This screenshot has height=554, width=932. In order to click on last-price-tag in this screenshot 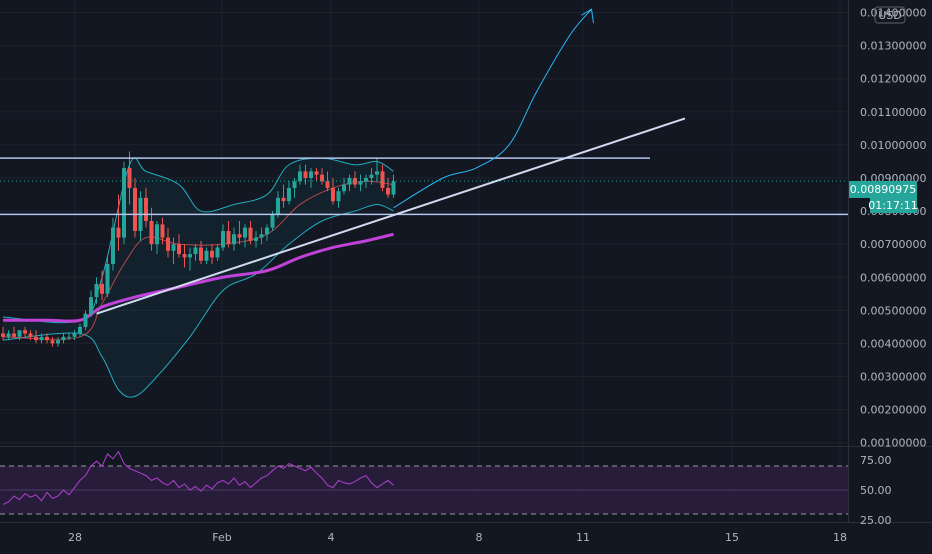, I will do `click(883, 189)`.